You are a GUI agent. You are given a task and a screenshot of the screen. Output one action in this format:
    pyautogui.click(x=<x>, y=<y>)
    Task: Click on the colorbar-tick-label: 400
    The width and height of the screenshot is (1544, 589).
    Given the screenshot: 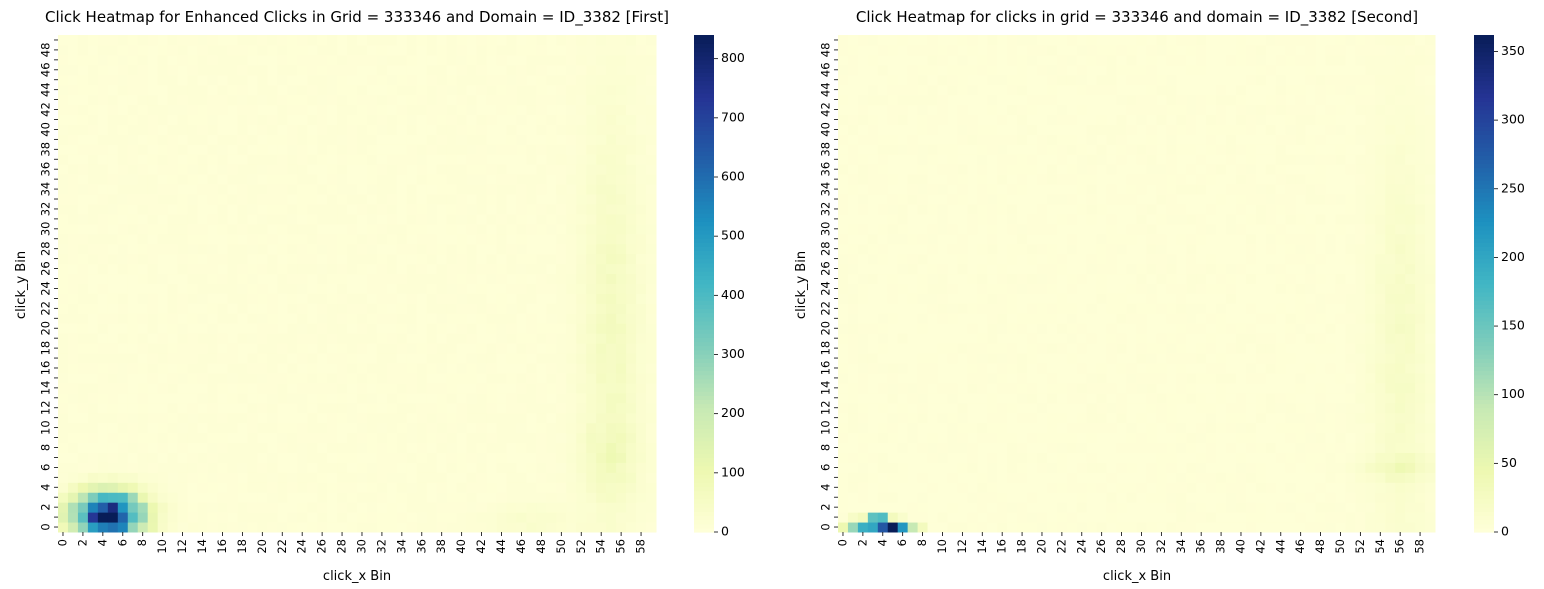 What is the action you would take?
    pyautogui.click(x=733, y=294)
    